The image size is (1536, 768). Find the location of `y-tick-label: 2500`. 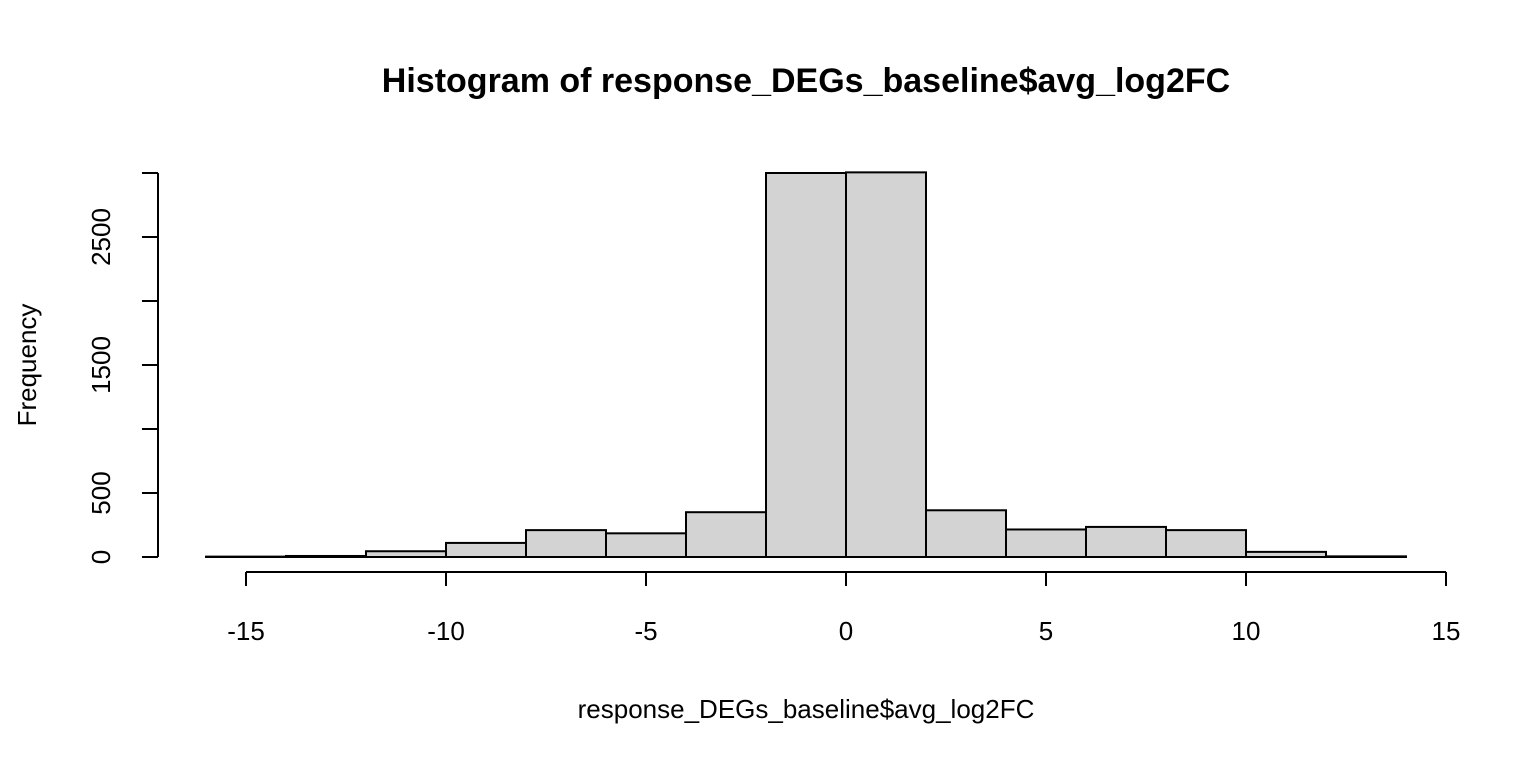

y-tick-label: 2500 is located at coordinates (101, 237).